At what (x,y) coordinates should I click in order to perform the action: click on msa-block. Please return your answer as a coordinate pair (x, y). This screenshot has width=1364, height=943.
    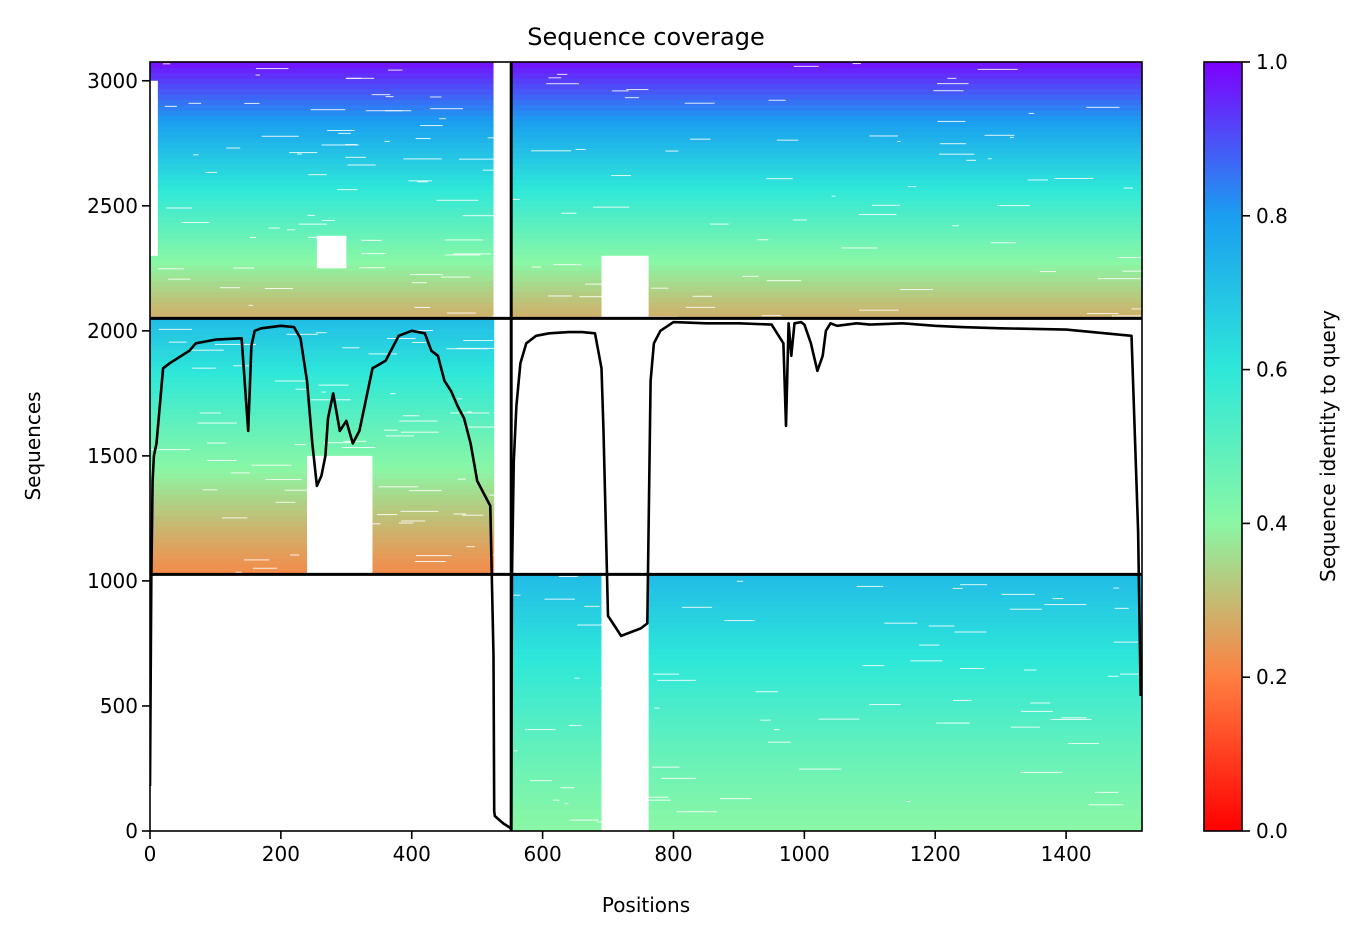
    Looking at the image, I should click on (826, 702).